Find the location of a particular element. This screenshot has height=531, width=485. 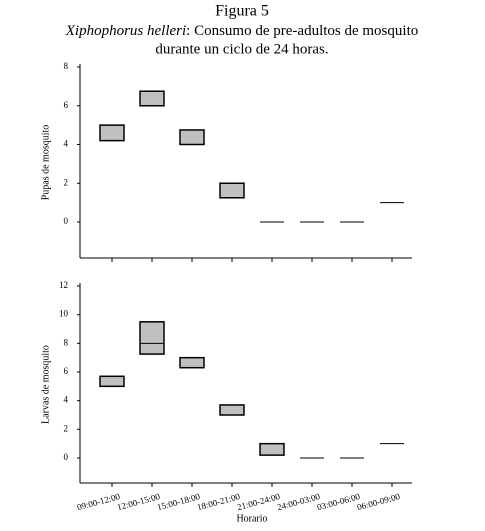

x-axis-label: Horario is located at coordinates (251, 518).